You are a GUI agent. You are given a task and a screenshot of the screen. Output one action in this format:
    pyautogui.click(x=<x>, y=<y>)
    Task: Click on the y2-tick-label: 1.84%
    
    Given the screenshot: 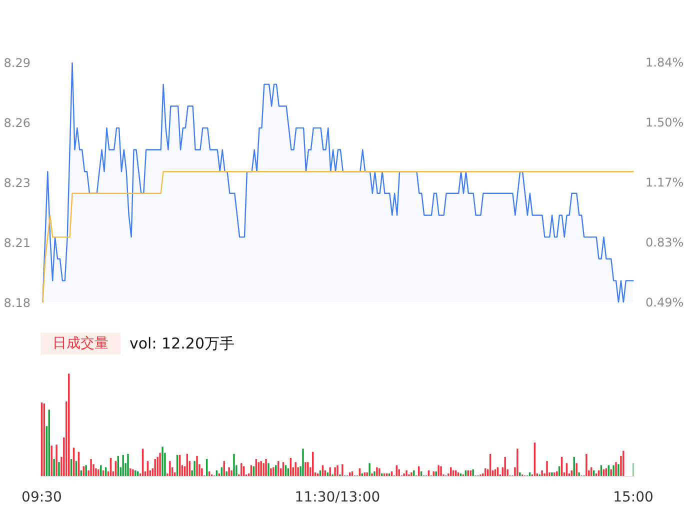 What is the action you would take?
    pyautogui.click(x=665, y=63)
    